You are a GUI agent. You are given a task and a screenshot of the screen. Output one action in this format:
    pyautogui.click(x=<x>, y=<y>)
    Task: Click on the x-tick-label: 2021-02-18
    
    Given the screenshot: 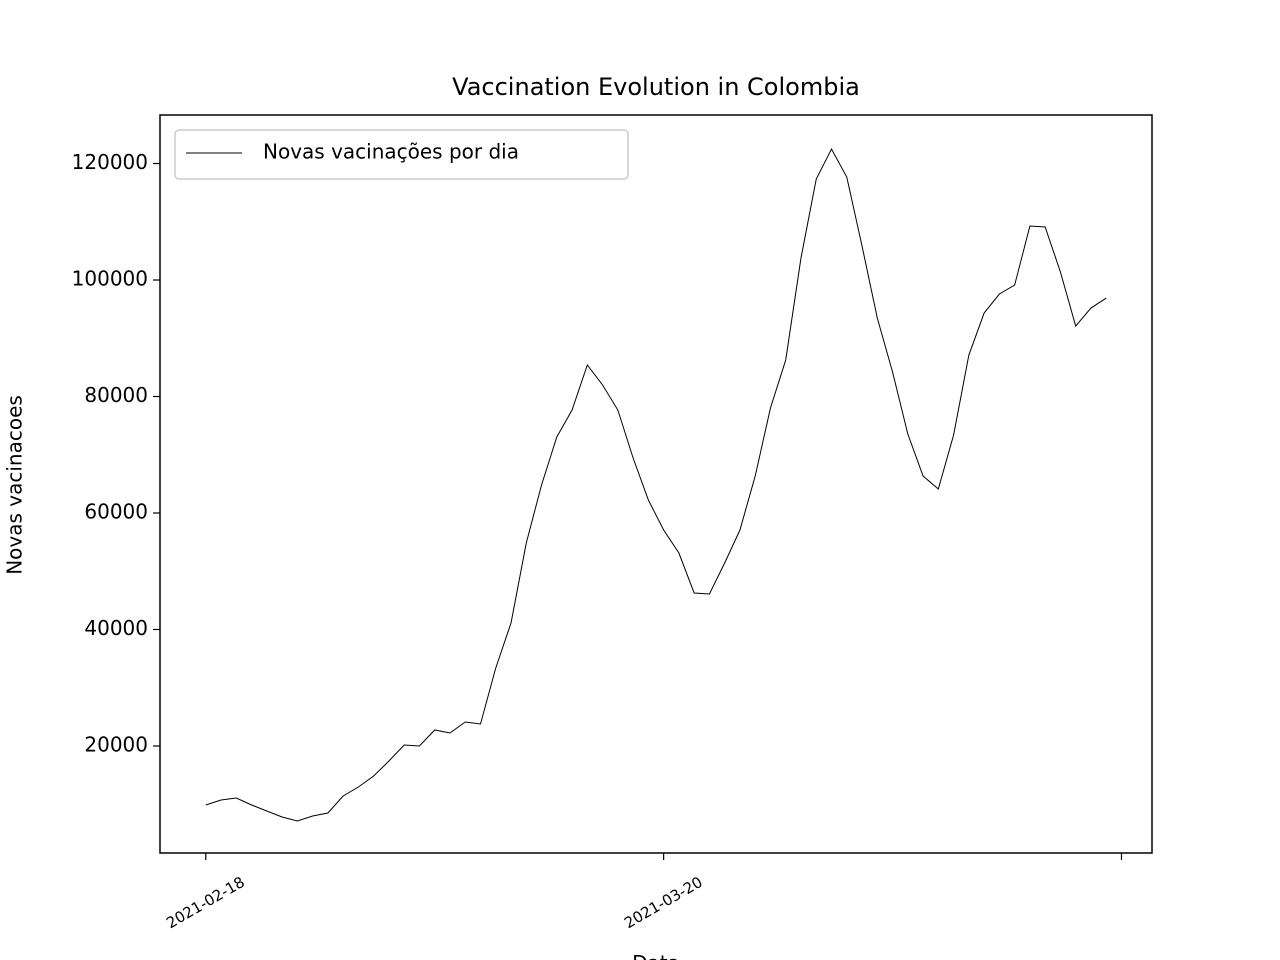 What is the action you would take?
    pyautogui.click(x=205, y=902)
    